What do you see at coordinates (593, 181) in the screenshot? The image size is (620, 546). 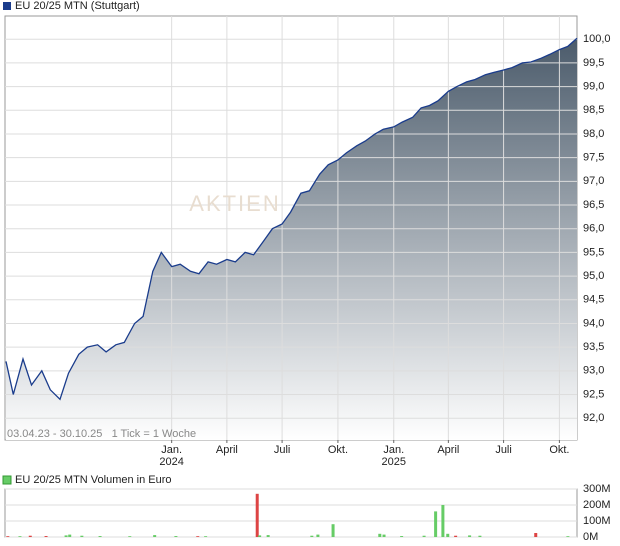 I see `y-tick-label: 97,0` at bounding box center [593, 181].